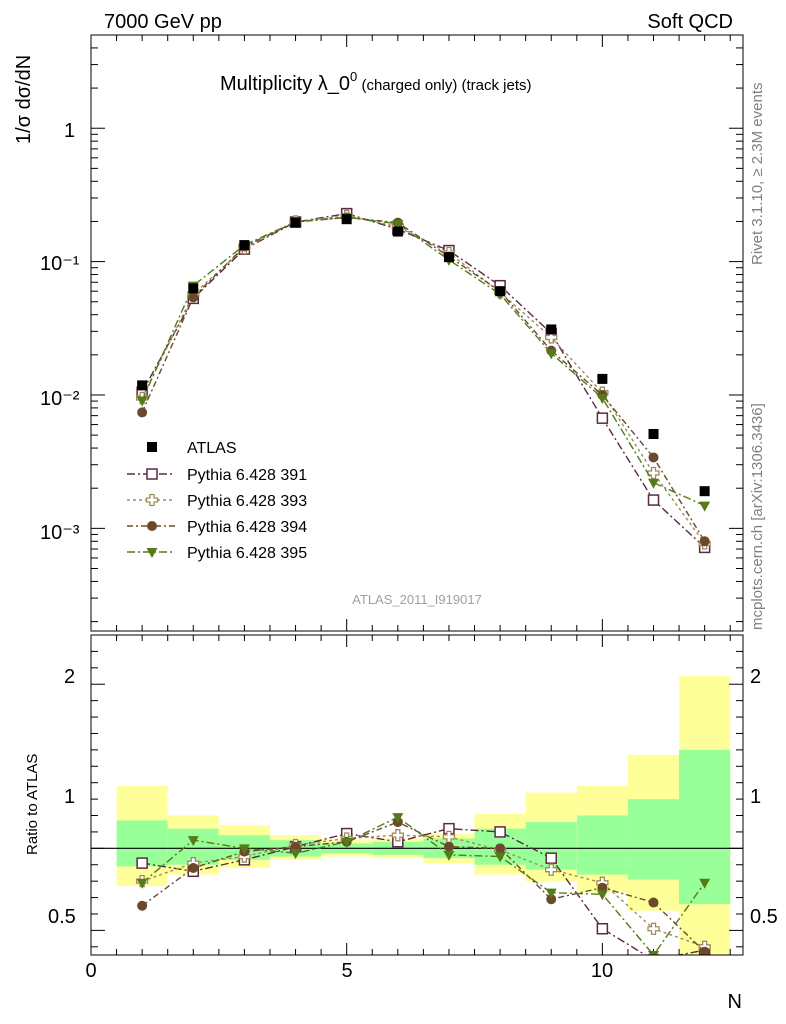  What do you see at coordinates (163, 22) in the screenshot?
I see `header-left: 7000 GeV pp` at bounding box center [163, 22].